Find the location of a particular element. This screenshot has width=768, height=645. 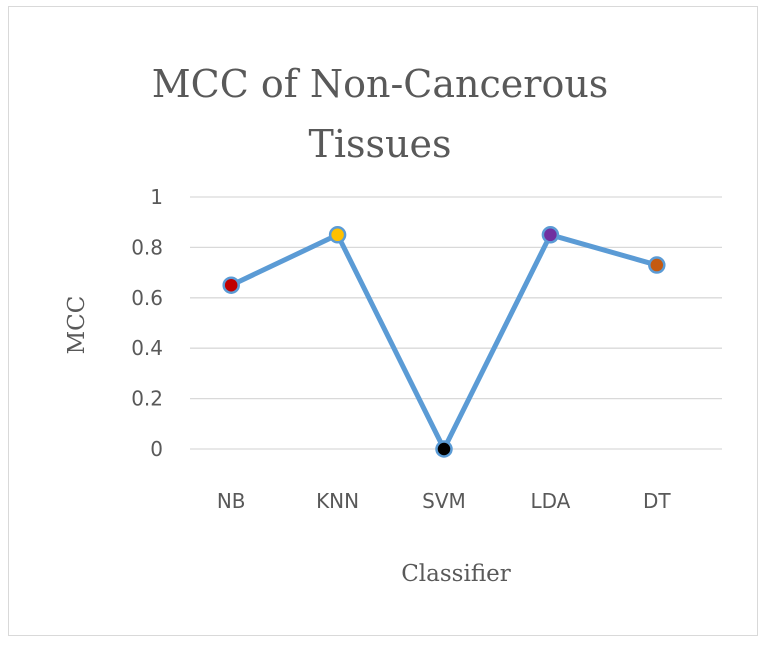

x-tick-label: KNN is located at coordinates (337, 501).